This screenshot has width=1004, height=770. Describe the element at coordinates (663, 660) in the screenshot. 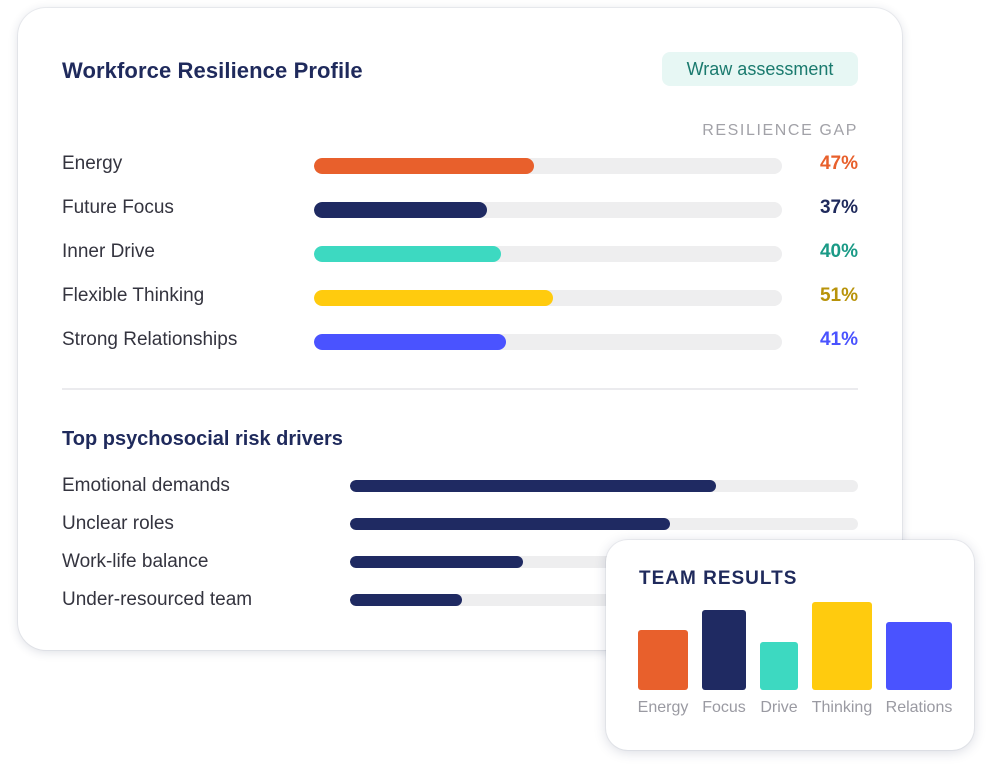

I see `team-bar-energy` at that location.